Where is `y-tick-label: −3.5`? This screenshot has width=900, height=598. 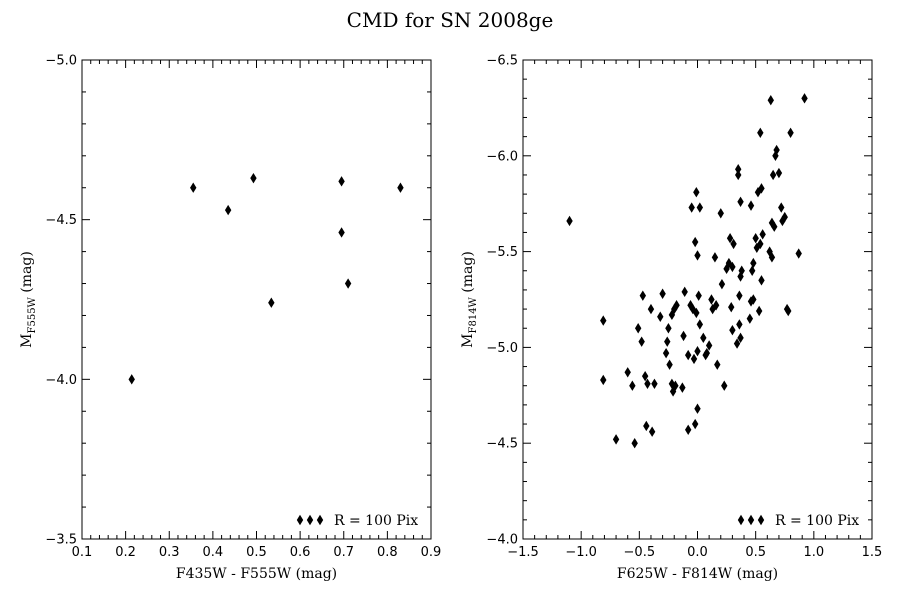
y-tick-label: −3.5 is located at coordinates (61, 540).